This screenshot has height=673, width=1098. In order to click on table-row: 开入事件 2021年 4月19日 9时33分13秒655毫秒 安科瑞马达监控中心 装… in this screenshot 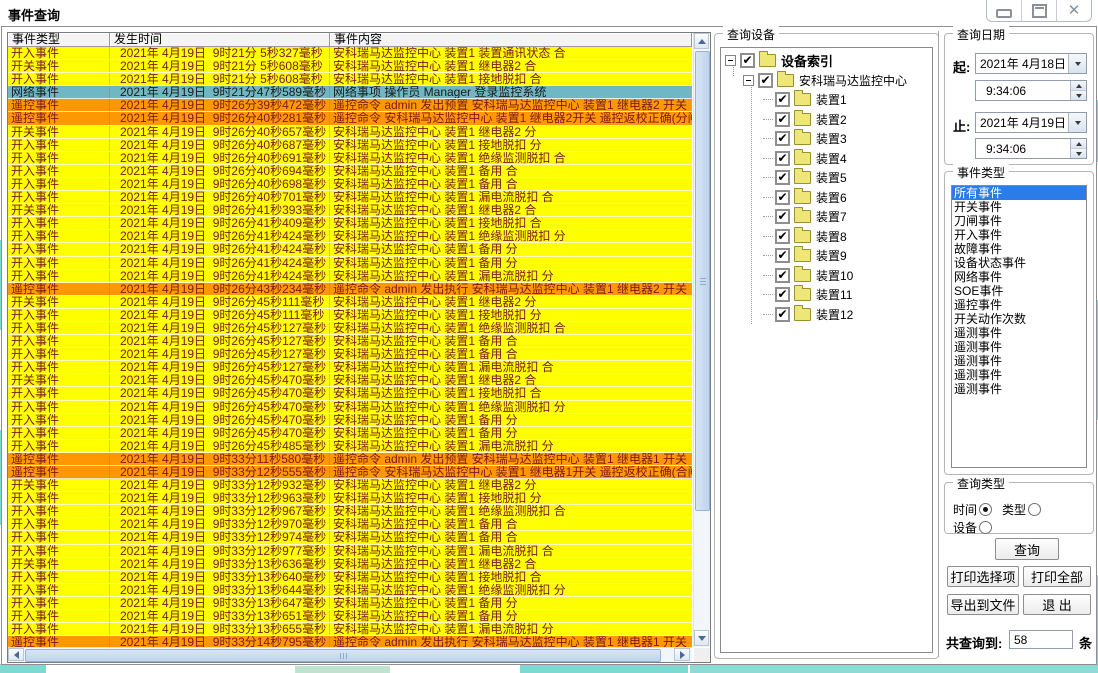, I will do `click(350, 630)`.